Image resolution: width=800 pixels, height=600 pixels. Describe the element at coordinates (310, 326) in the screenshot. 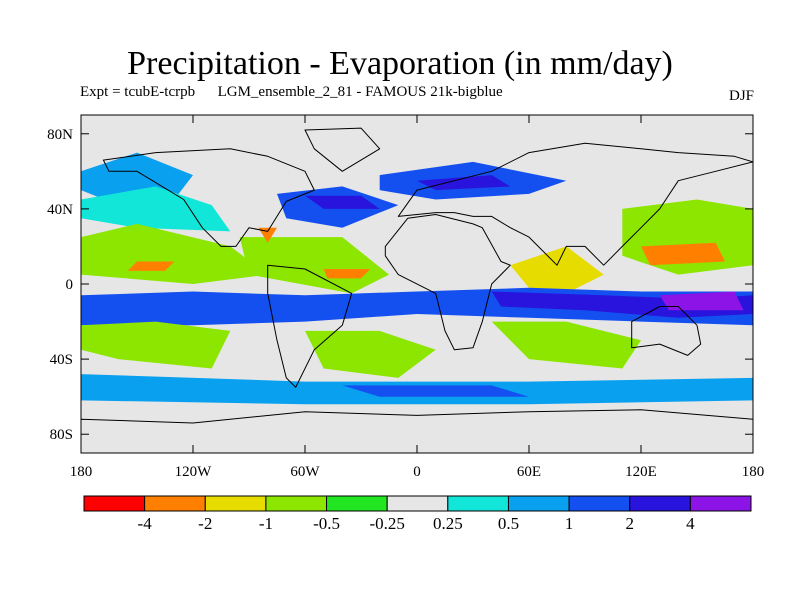

I see `coastline-south-america` at that location.